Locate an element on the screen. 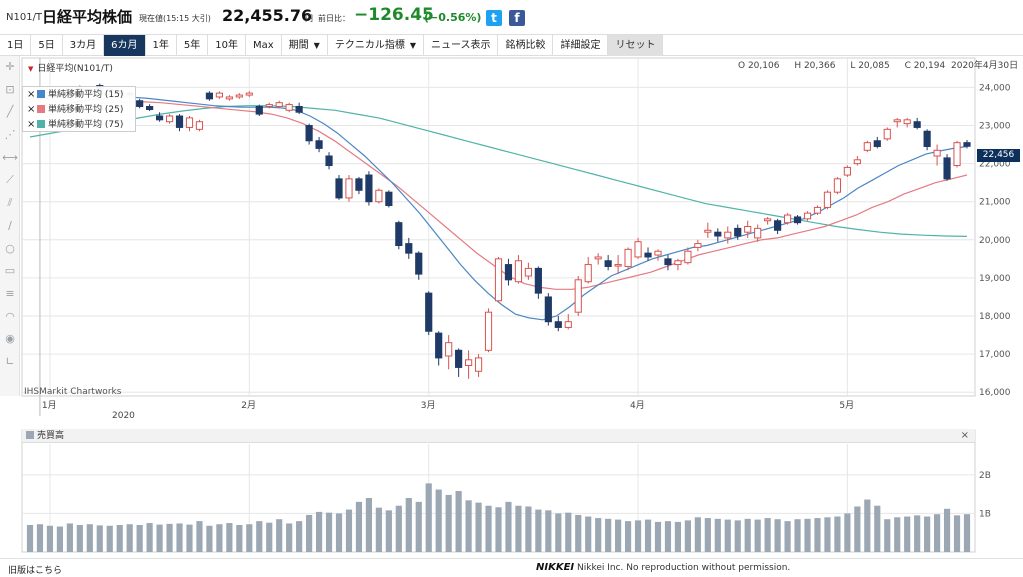 The image size is (1023, 577). target-icon: ◉ is located at coordinates (10, 339).